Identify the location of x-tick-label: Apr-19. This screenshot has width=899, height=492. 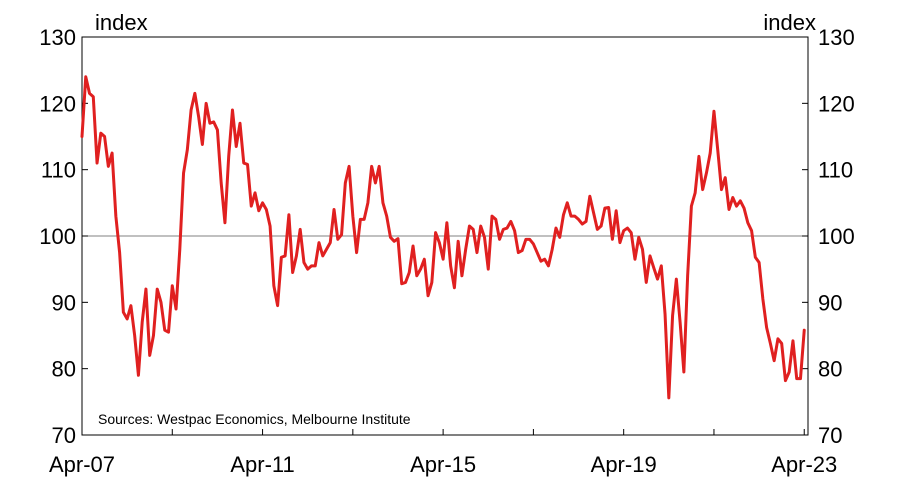
(624, 464).